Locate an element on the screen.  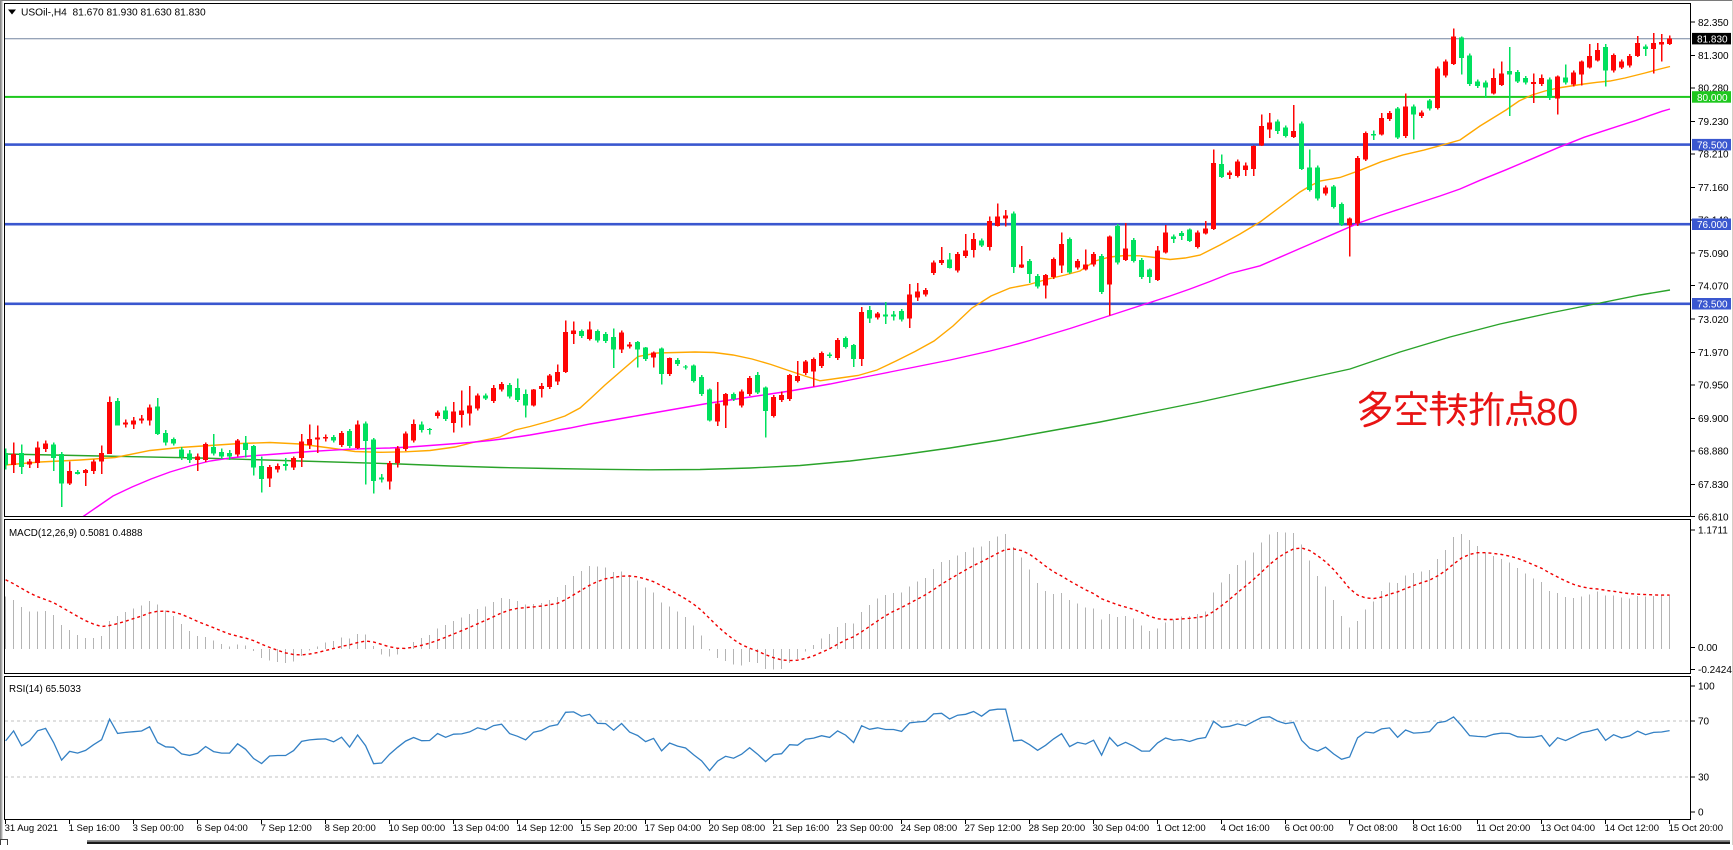
svg-text: 3 Sep 00:00 is located at coordinates (158, 828).